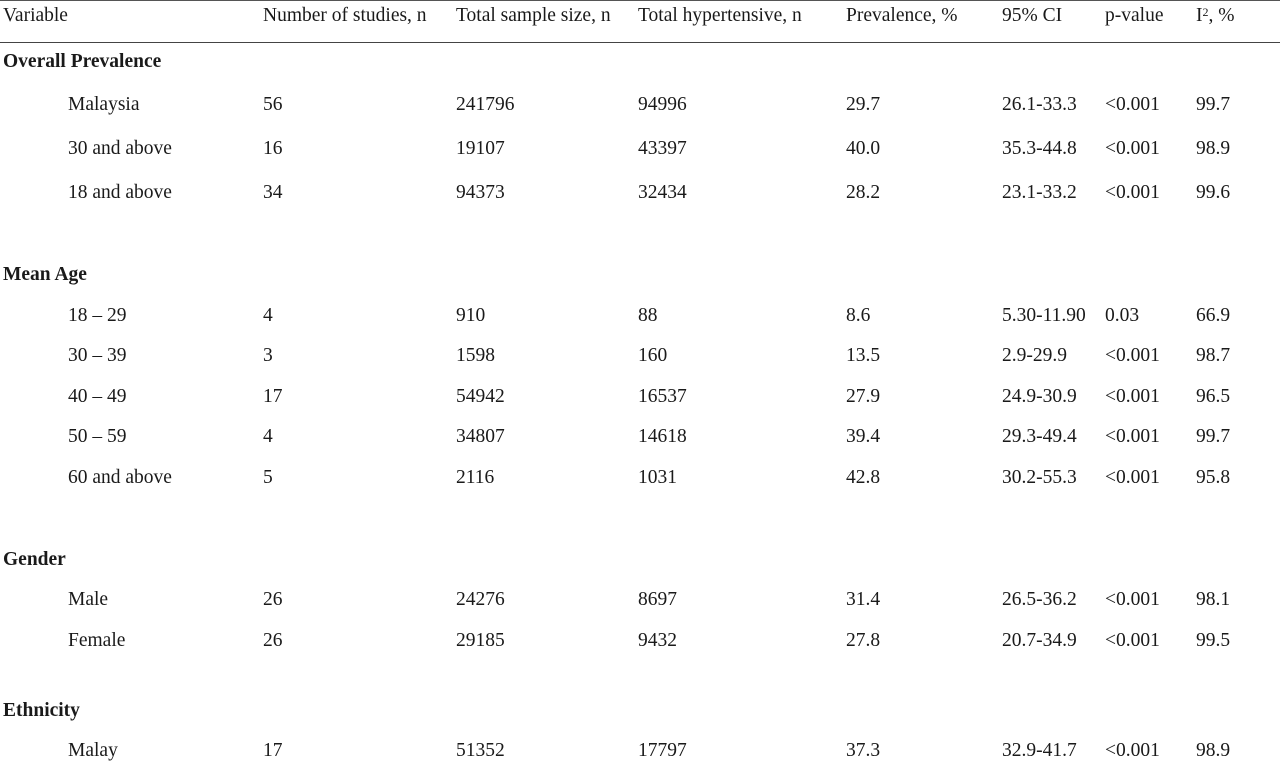 Image resolution: width=1280 pixels, height=764 pixels. Describe the element at coordinates (1221, 15) in the screenshot. I see `header-i-squared-suffix: , %` at that location.